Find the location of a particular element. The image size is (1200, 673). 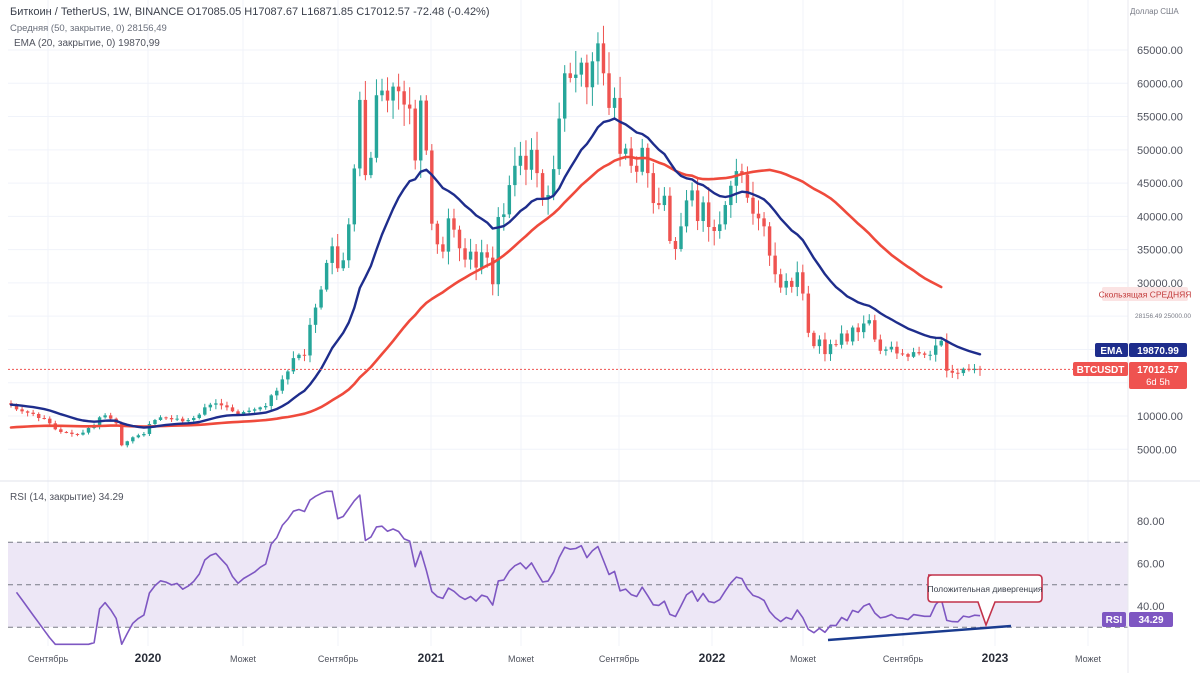

legend-ema: EMA (20, закрытие, 0) 19870,99 is located at coordinates (87, 43).